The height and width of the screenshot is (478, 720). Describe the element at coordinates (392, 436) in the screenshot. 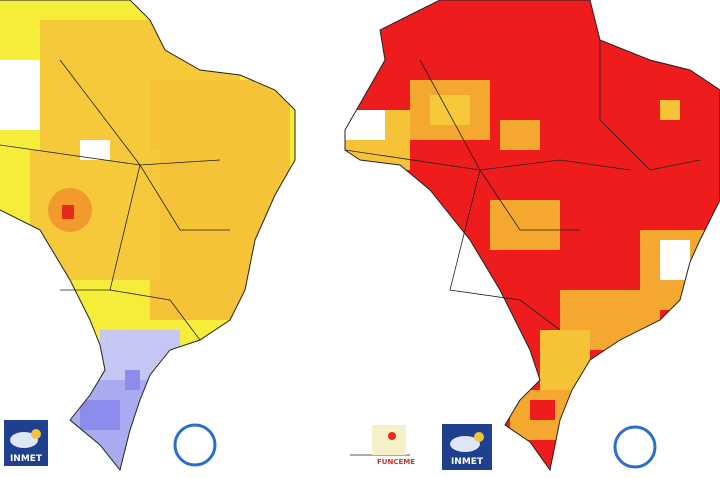

I see `logo-dot` at that location.